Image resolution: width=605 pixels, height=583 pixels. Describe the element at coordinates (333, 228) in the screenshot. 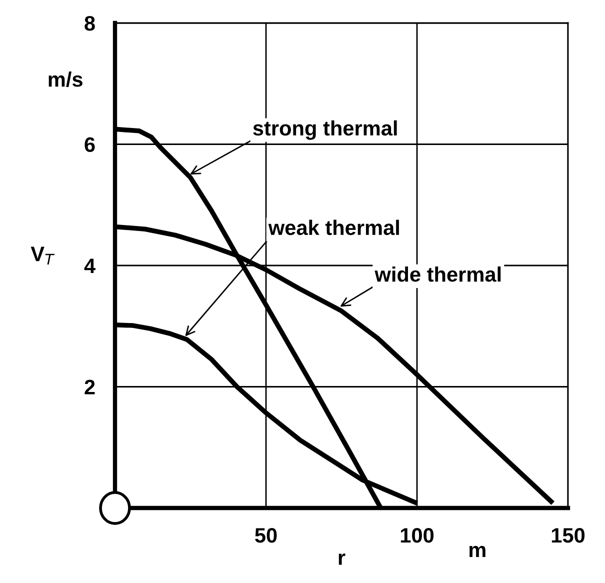

I see `annotation: weak thermal` at that location.